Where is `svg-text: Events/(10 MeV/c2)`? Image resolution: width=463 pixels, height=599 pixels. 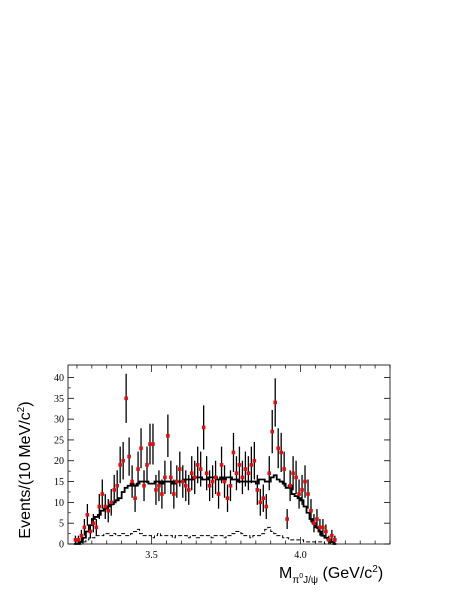 svg-text: Events/(10 MeV/c2) is located at coordinates (25, 469).